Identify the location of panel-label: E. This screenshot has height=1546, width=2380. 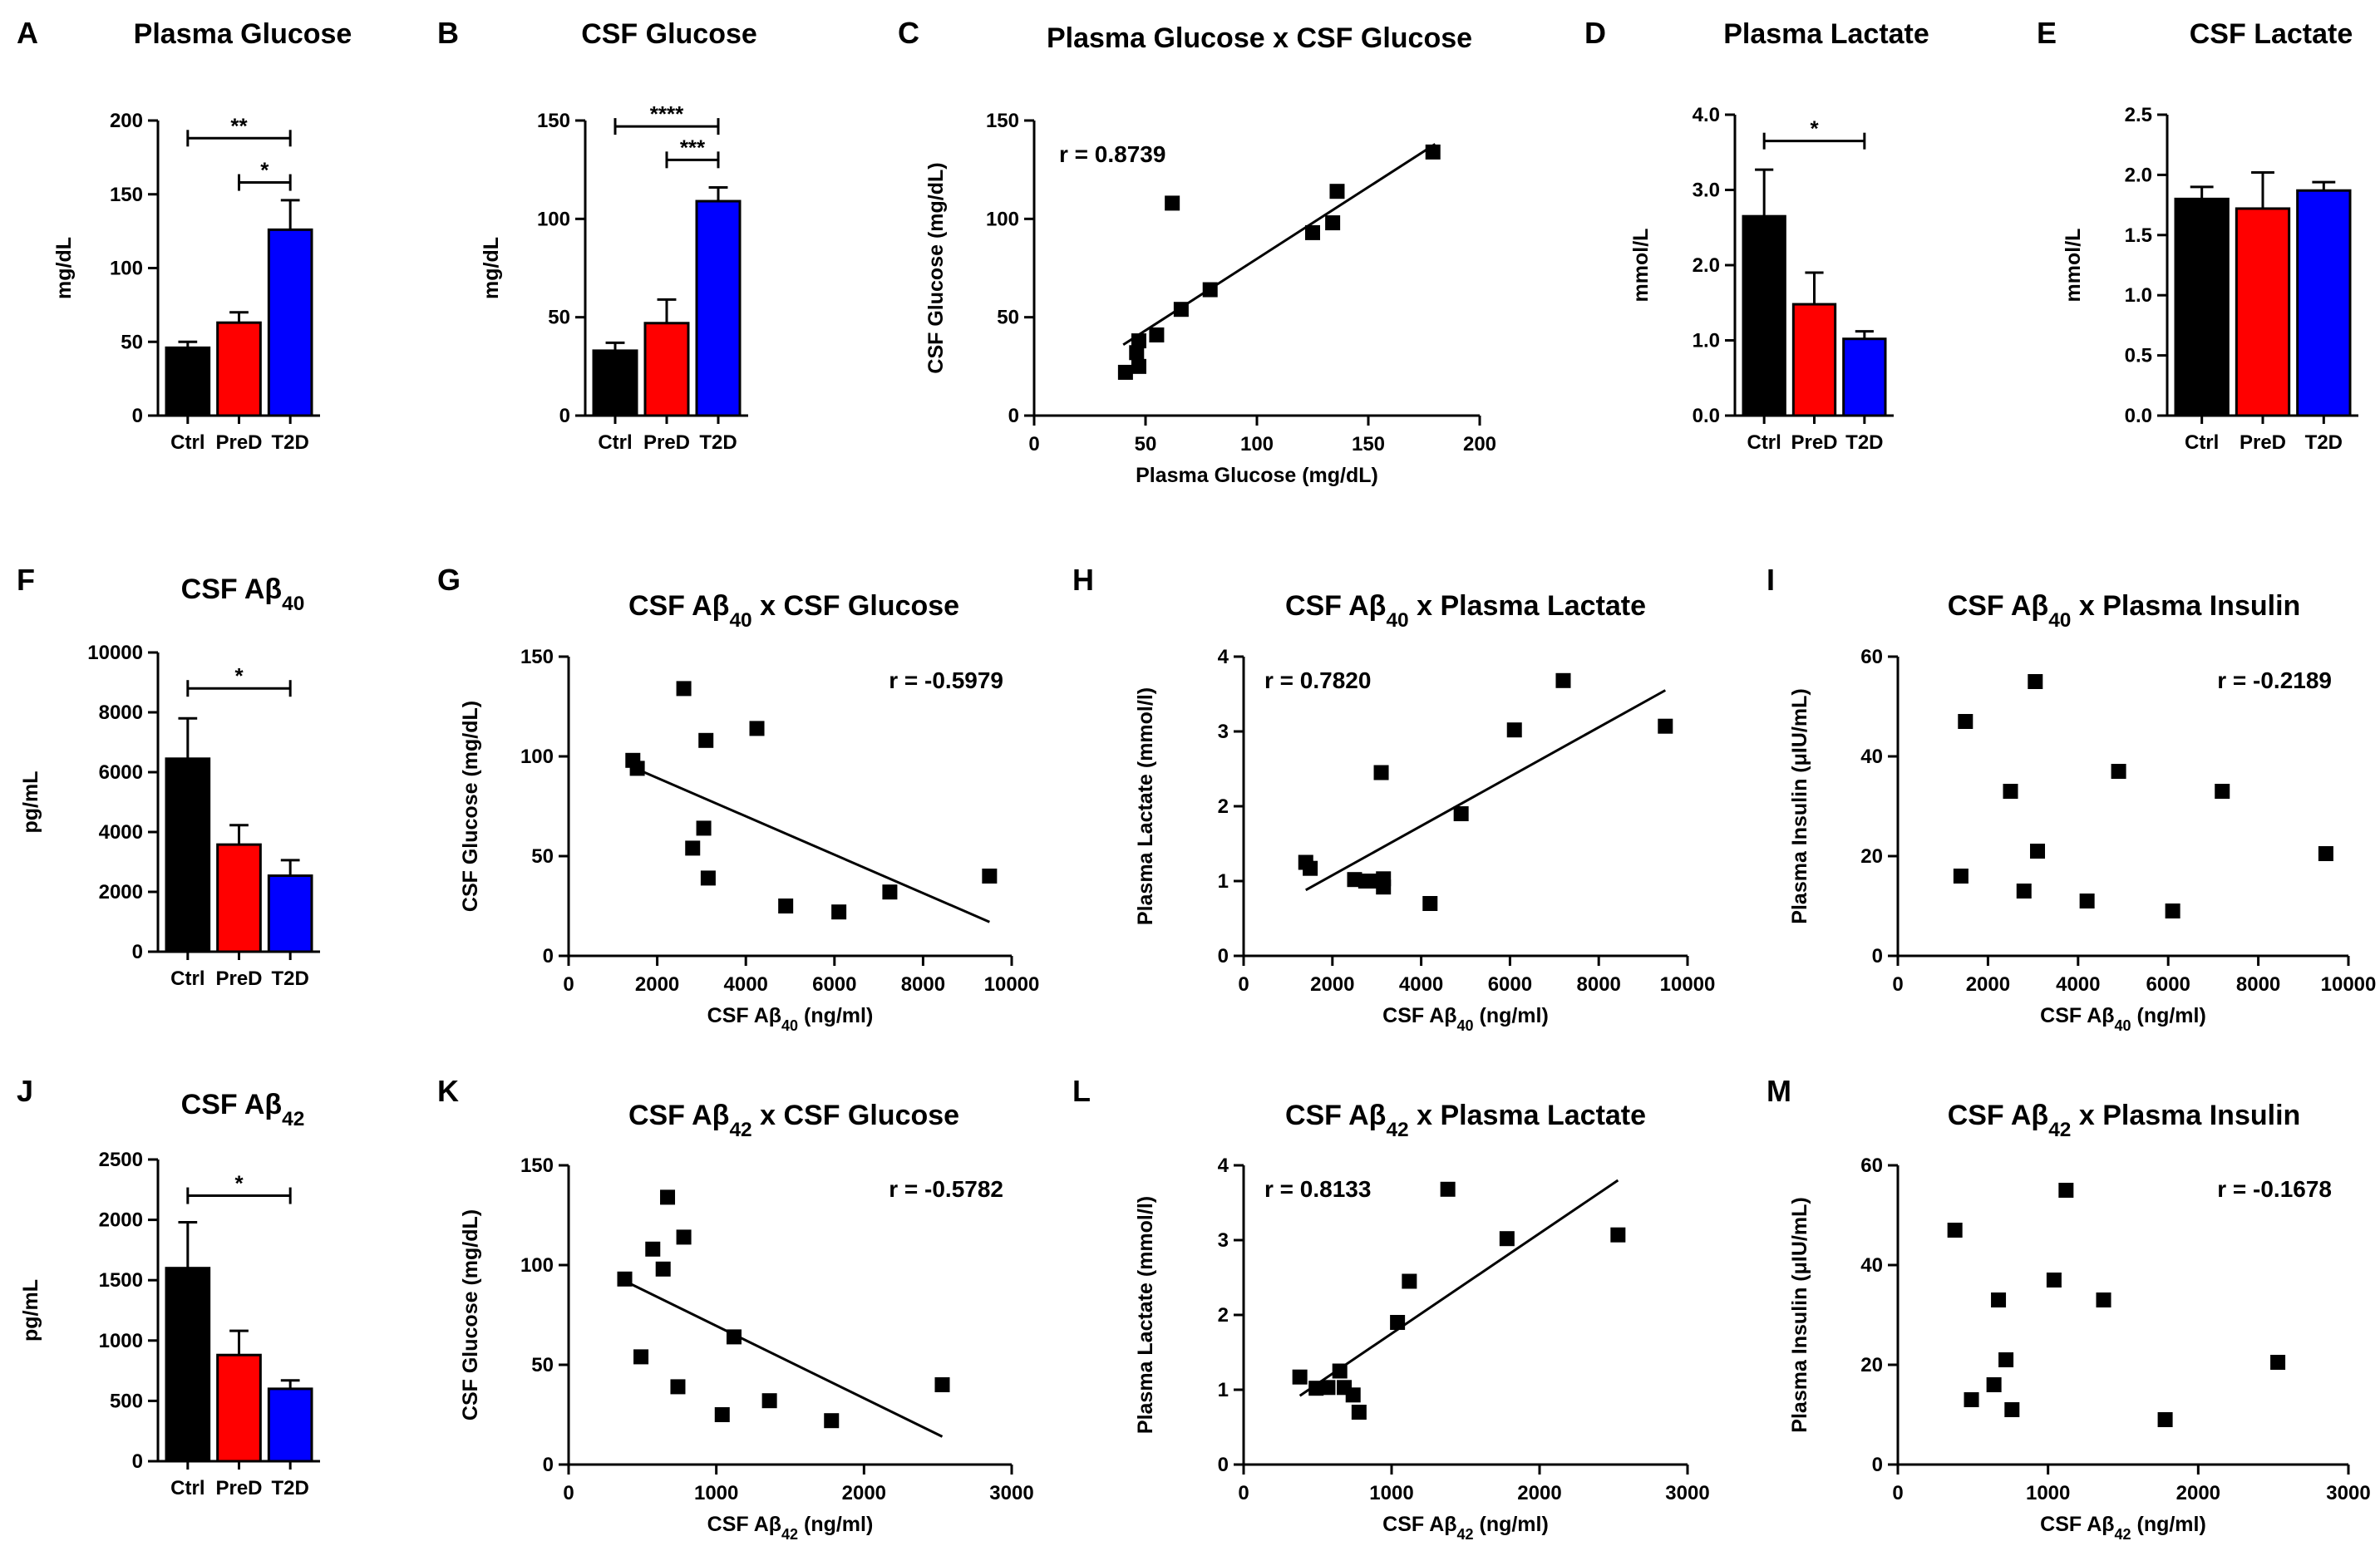
(2047, 33).